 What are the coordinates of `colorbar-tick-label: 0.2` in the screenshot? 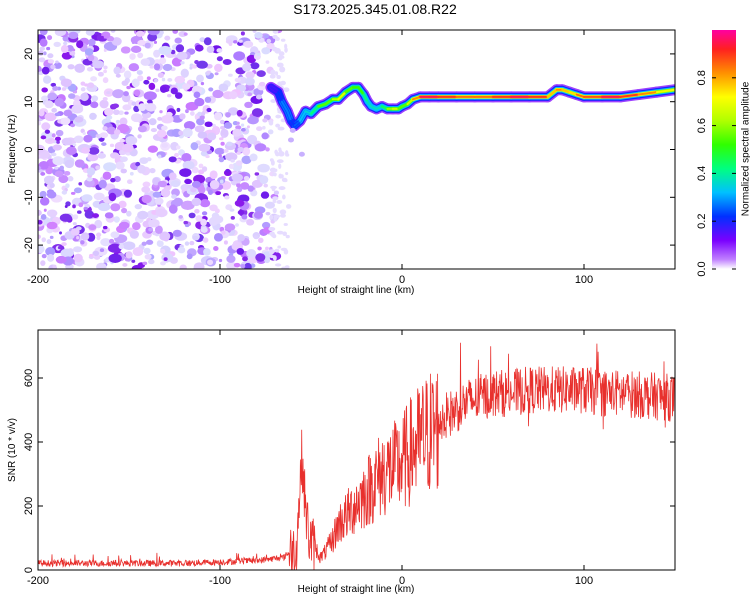 It's located at (702, 221).